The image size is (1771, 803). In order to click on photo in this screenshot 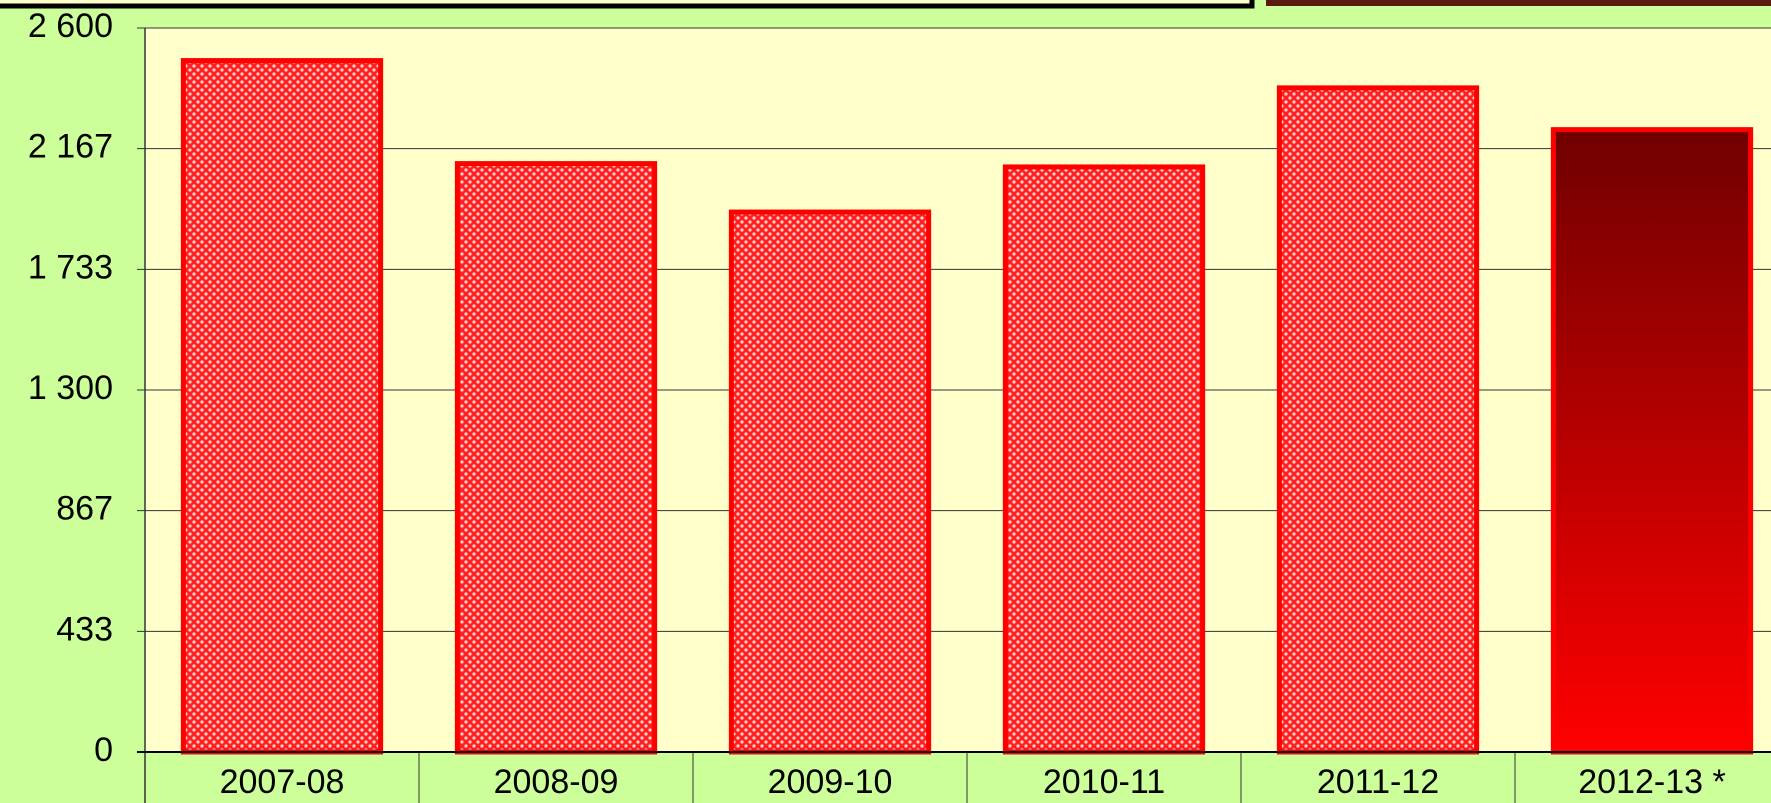, I will do `click(1518, 3)`.